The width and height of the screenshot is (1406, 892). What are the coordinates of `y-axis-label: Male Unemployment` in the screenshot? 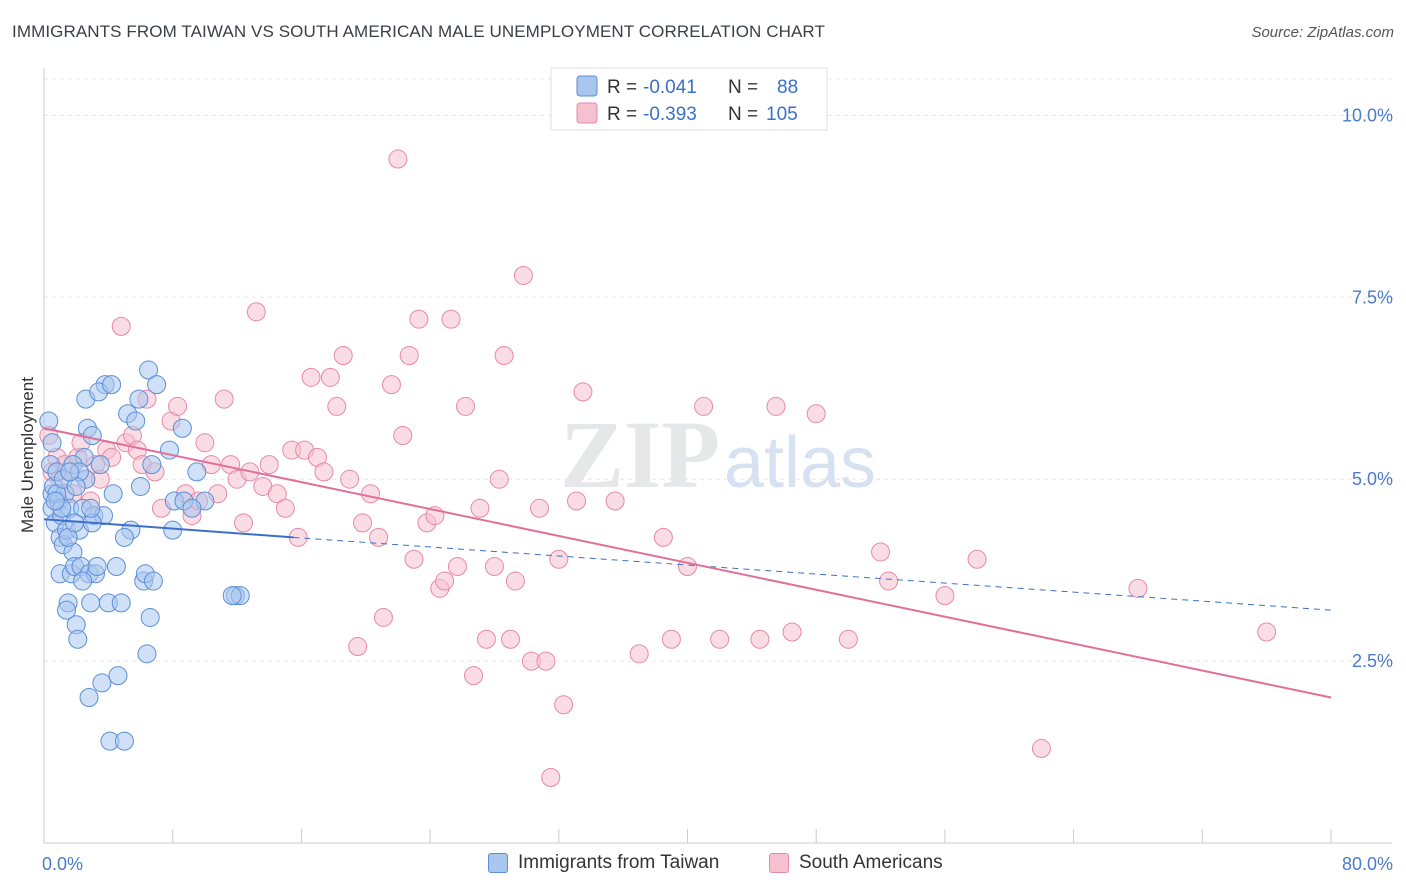 It's located at (27, 455).